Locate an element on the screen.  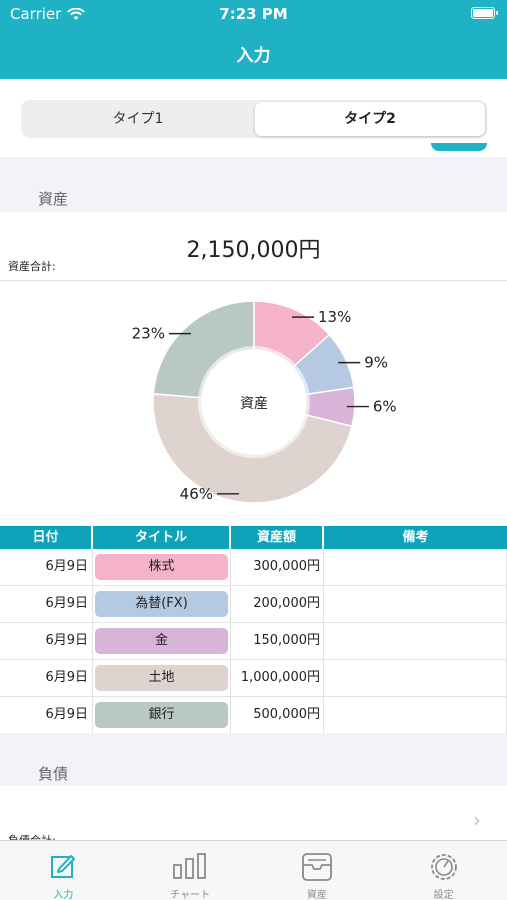
assets-section-label: 資産 is located at coordinates (53, 199).